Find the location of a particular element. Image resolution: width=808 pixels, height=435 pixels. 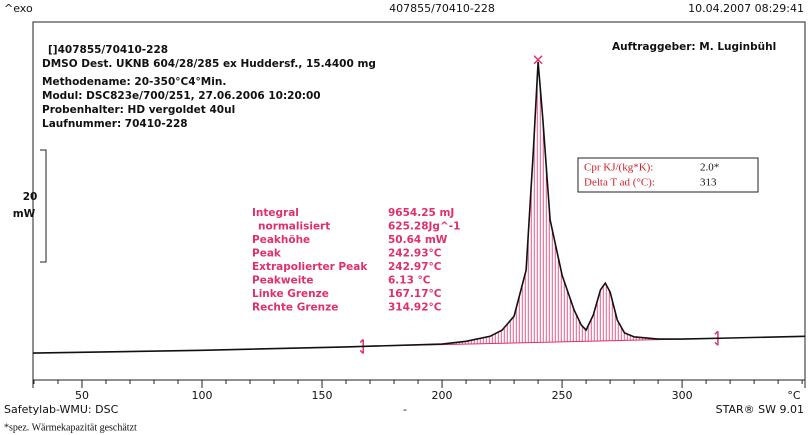

result-value: 6.13 °C is located at coordinates (409, 281).